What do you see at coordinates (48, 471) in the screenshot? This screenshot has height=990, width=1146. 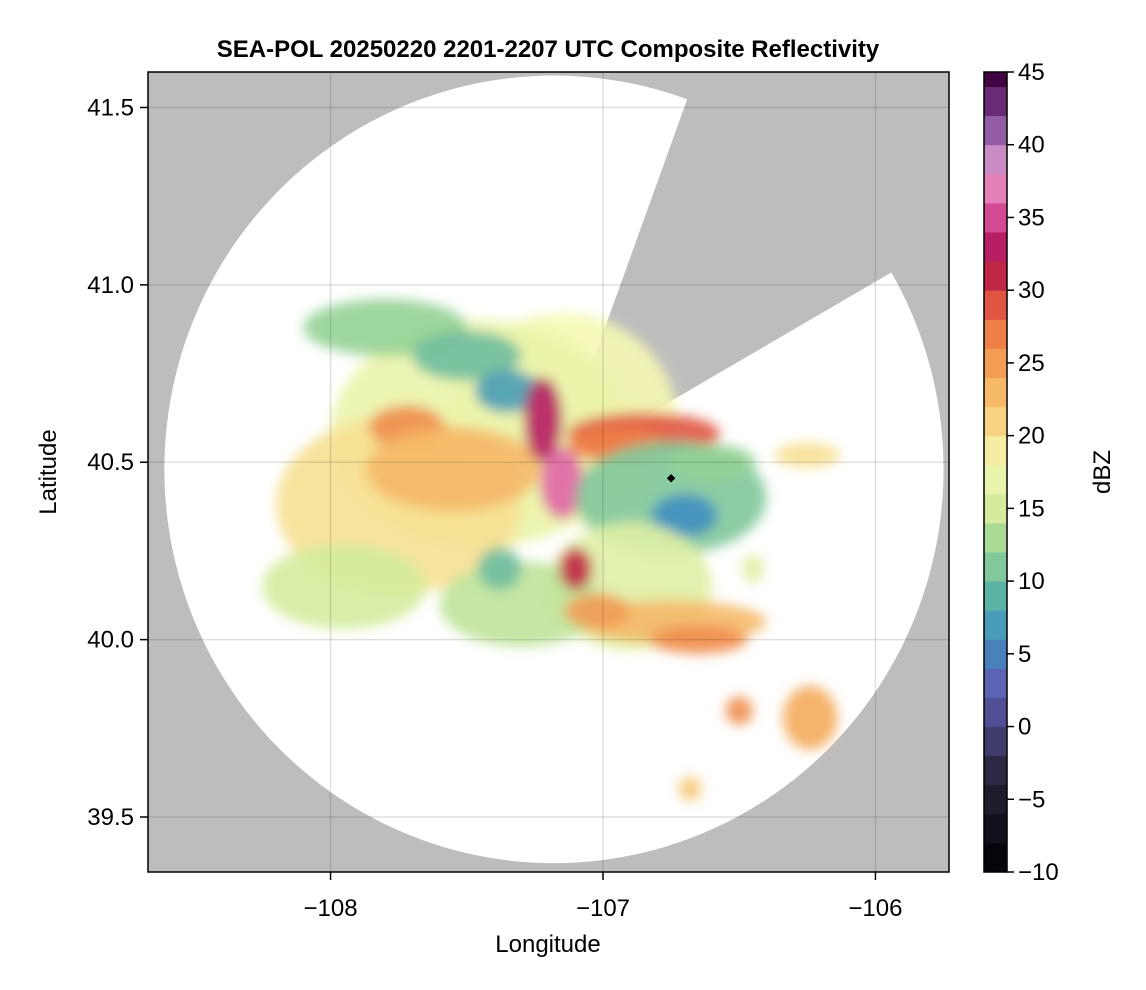 I see `y-axis-label: Latitude` at bounding box center [48, 471].